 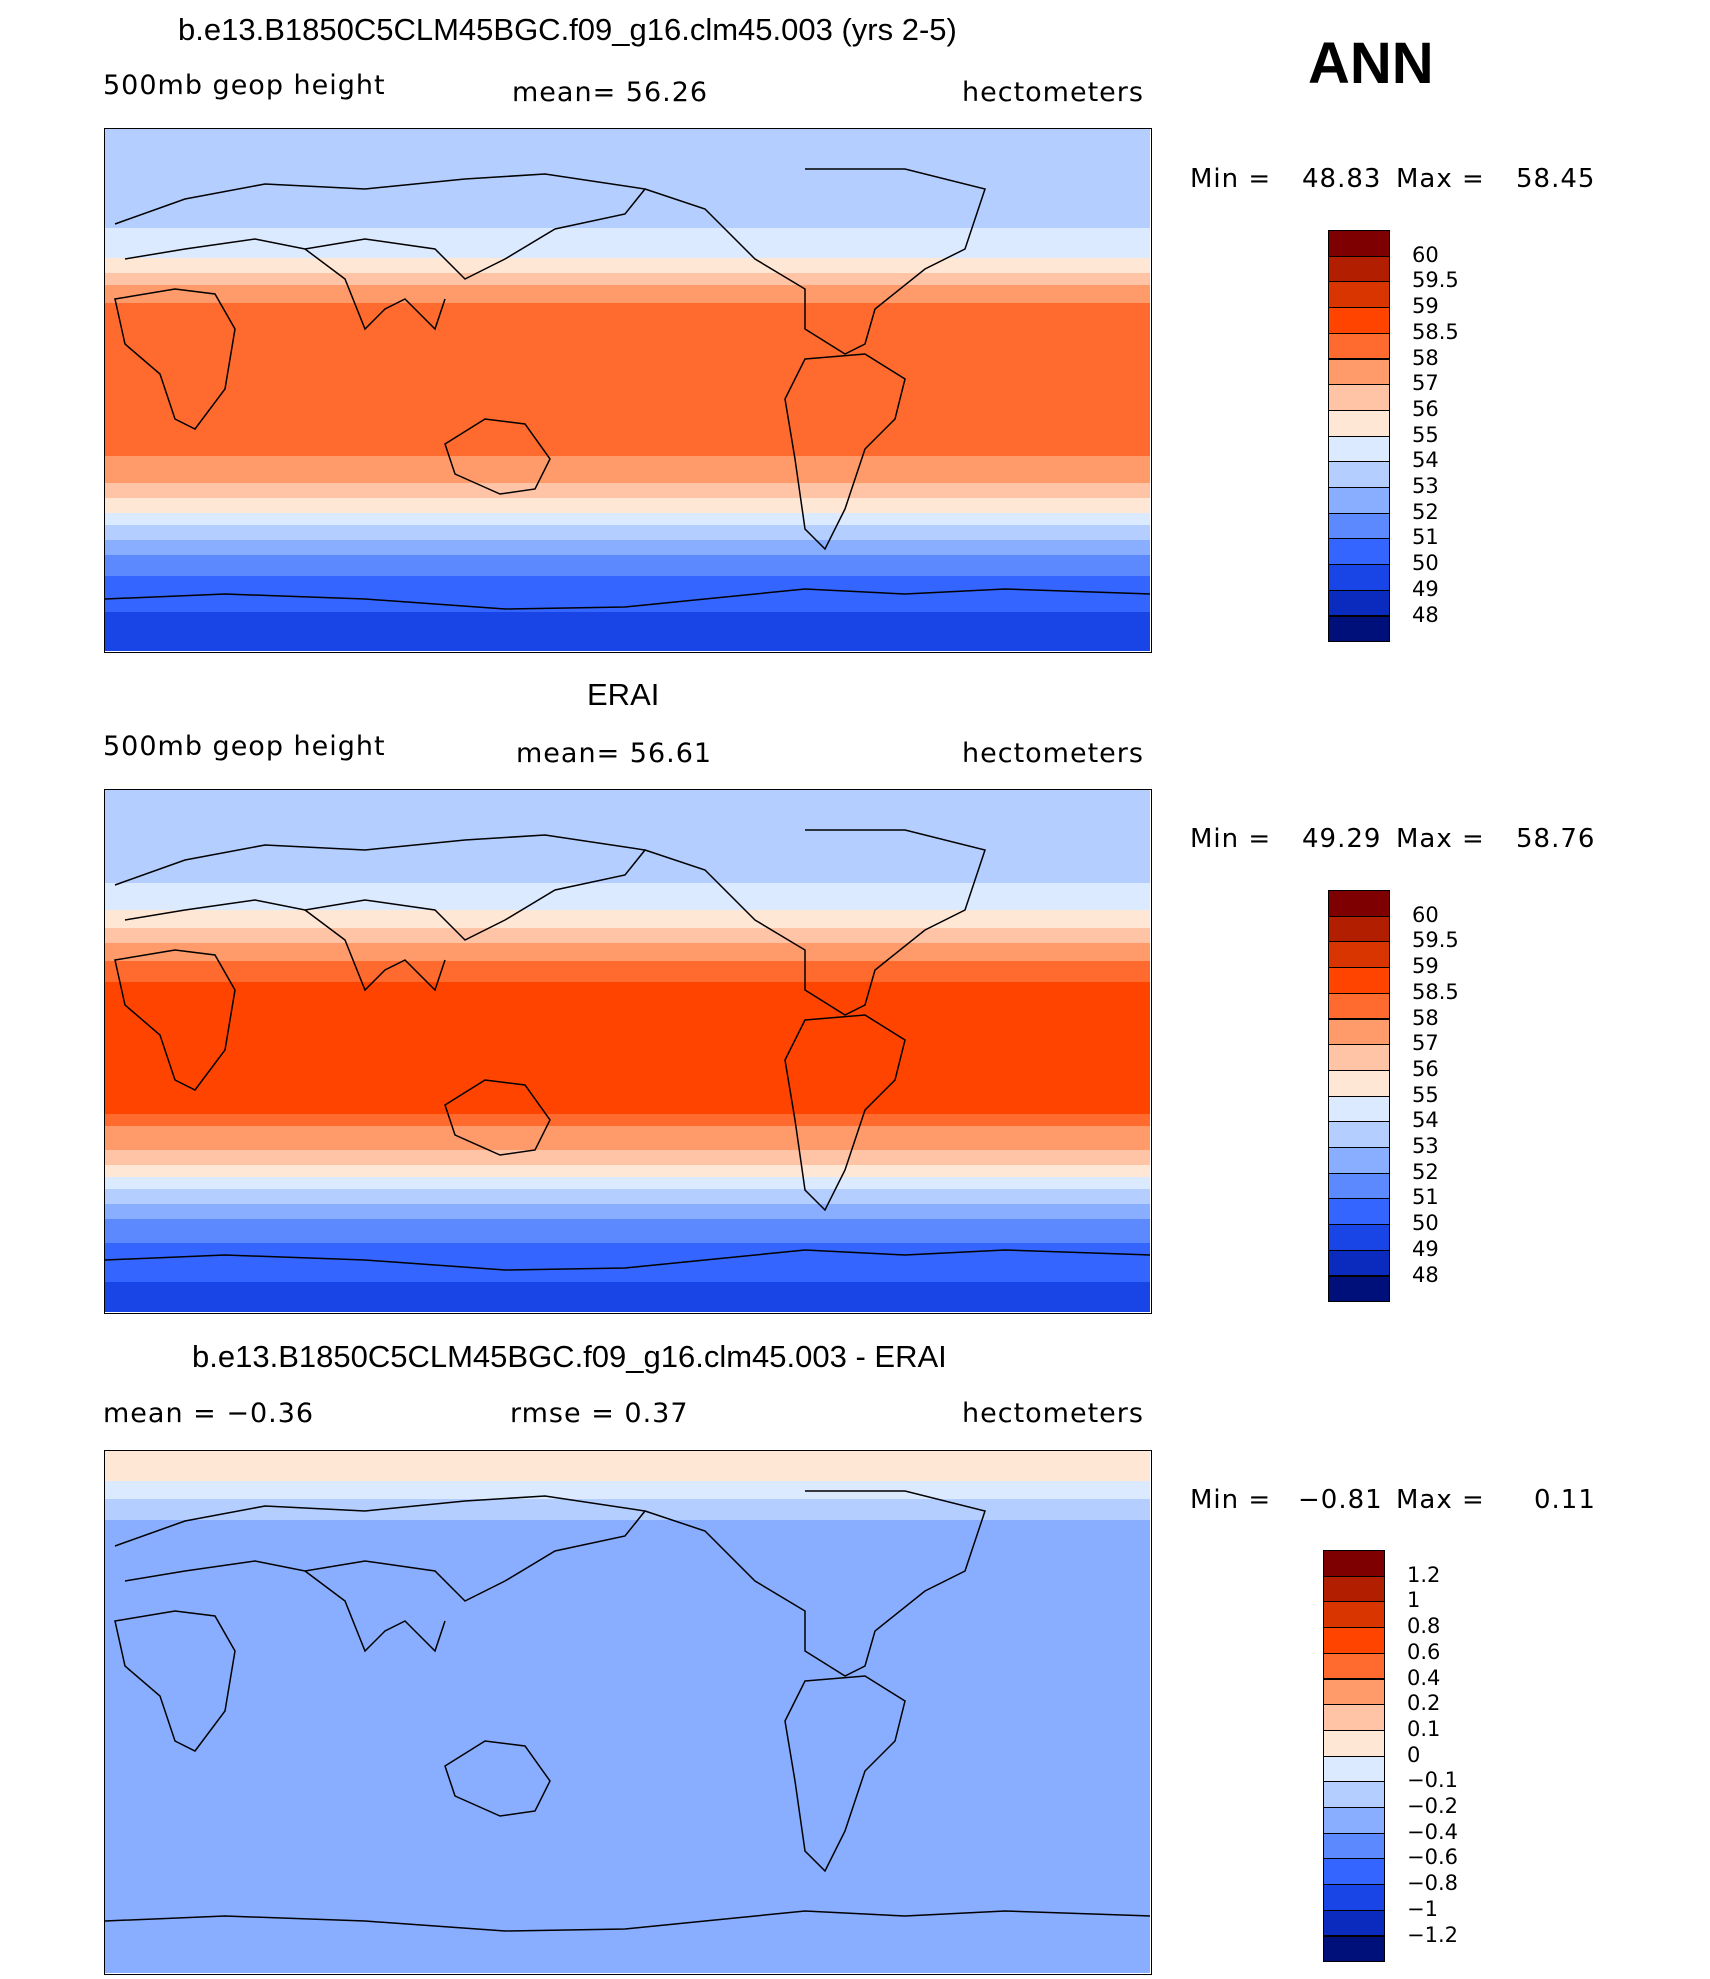 What do you see at coordinates (627, 1260) in the screenshot?
I see `panel2-coastline` at bounding box center [627, 1260].